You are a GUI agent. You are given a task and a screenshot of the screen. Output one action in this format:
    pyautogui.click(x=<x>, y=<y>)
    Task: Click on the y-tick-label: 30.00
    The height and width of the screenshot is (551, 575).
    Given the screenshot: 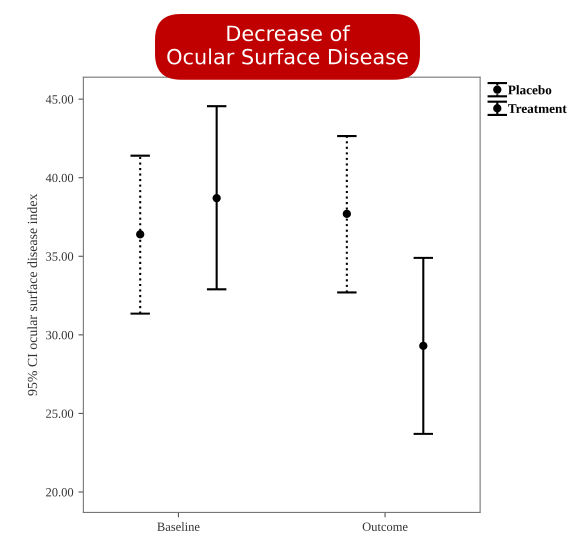 What is the action you would take?
    pyautogui.click(x=60, y=335)
    